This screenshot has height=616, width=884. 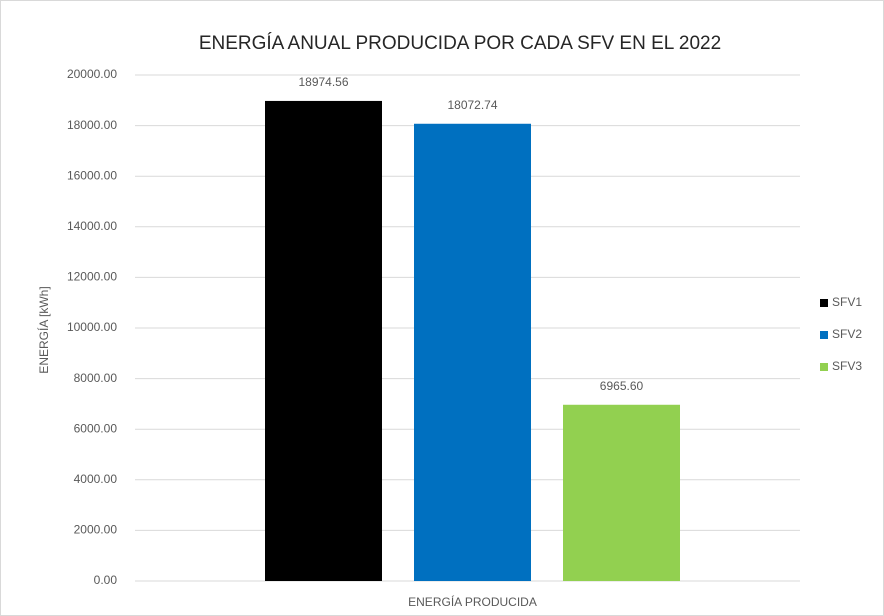 I want to click on data-label: 6965.60, so click(x=622, y=386).